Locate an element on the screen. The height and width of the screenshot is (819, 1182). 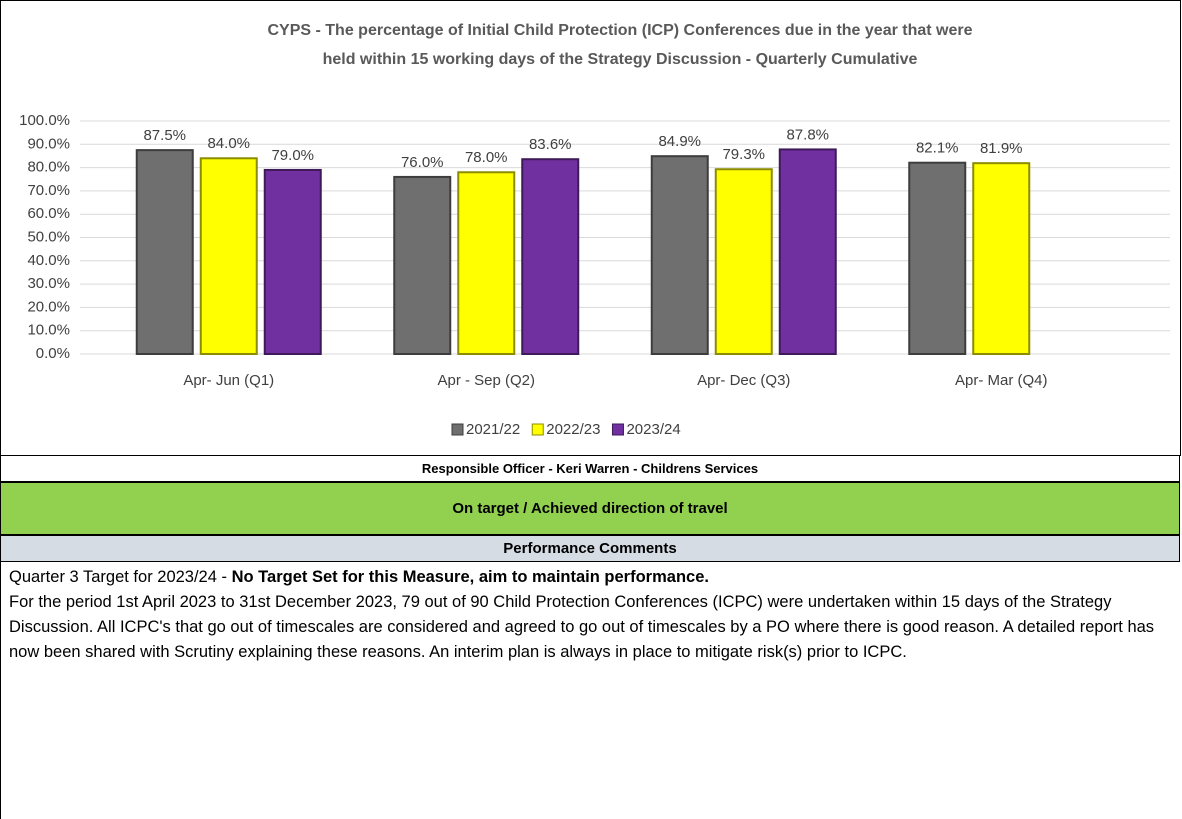
y-tick-label: 80.0% is located at coordinates (48, 167).